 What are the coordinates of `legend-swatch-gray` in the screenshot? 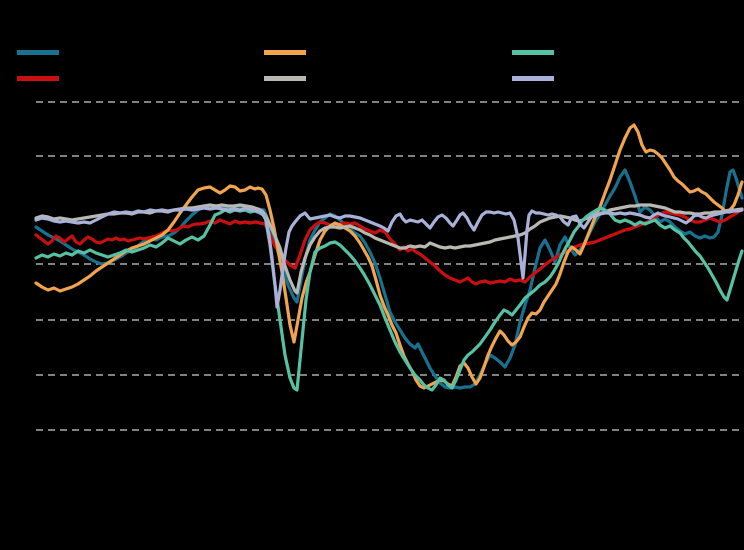 It's located at (285, 78).